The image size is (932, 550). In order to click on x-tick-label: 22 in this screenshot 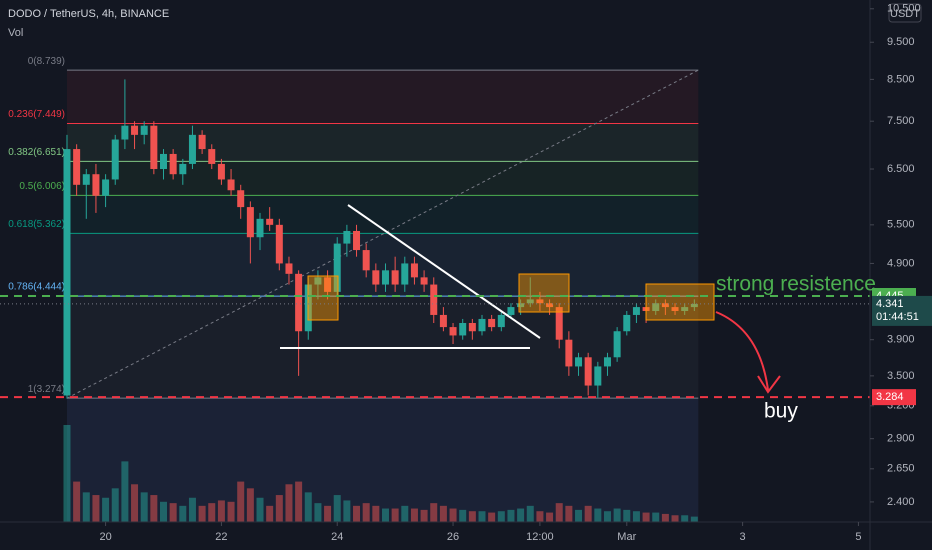, I will do `click(221, 537)`.